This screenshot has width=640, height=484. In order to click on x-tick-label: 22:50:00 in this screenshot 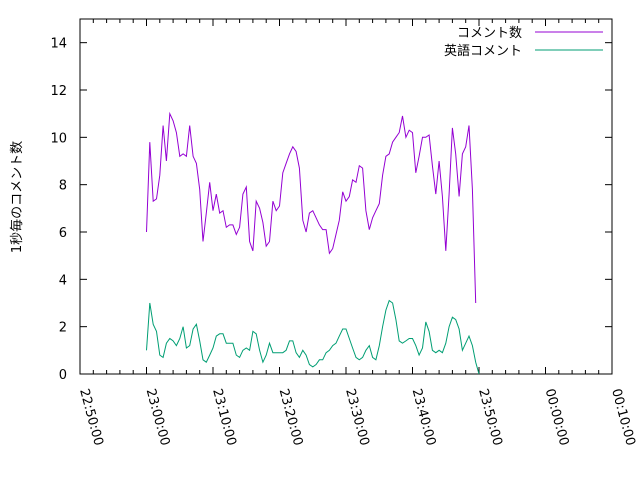, I will do `click(91, 417)`.